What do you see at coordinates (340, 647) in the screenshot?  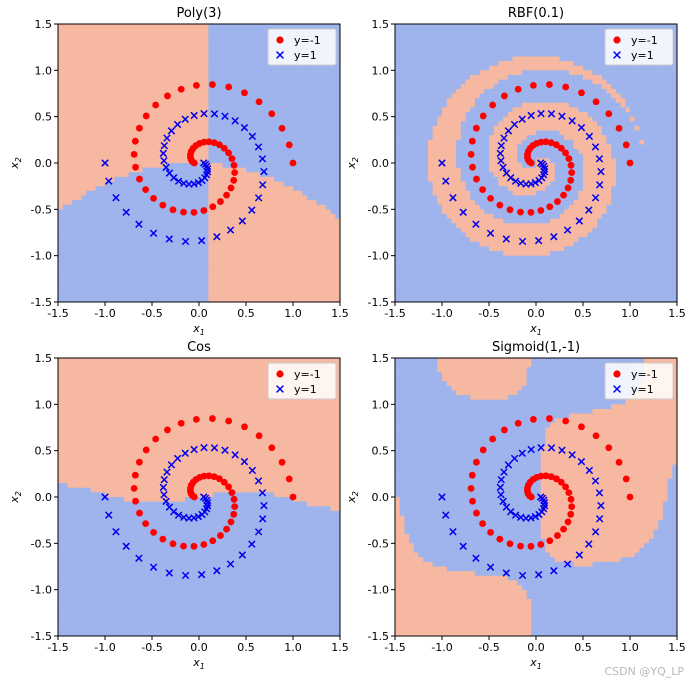 I see `x-tick-label: 1.5` at bounding box center [340, 647].